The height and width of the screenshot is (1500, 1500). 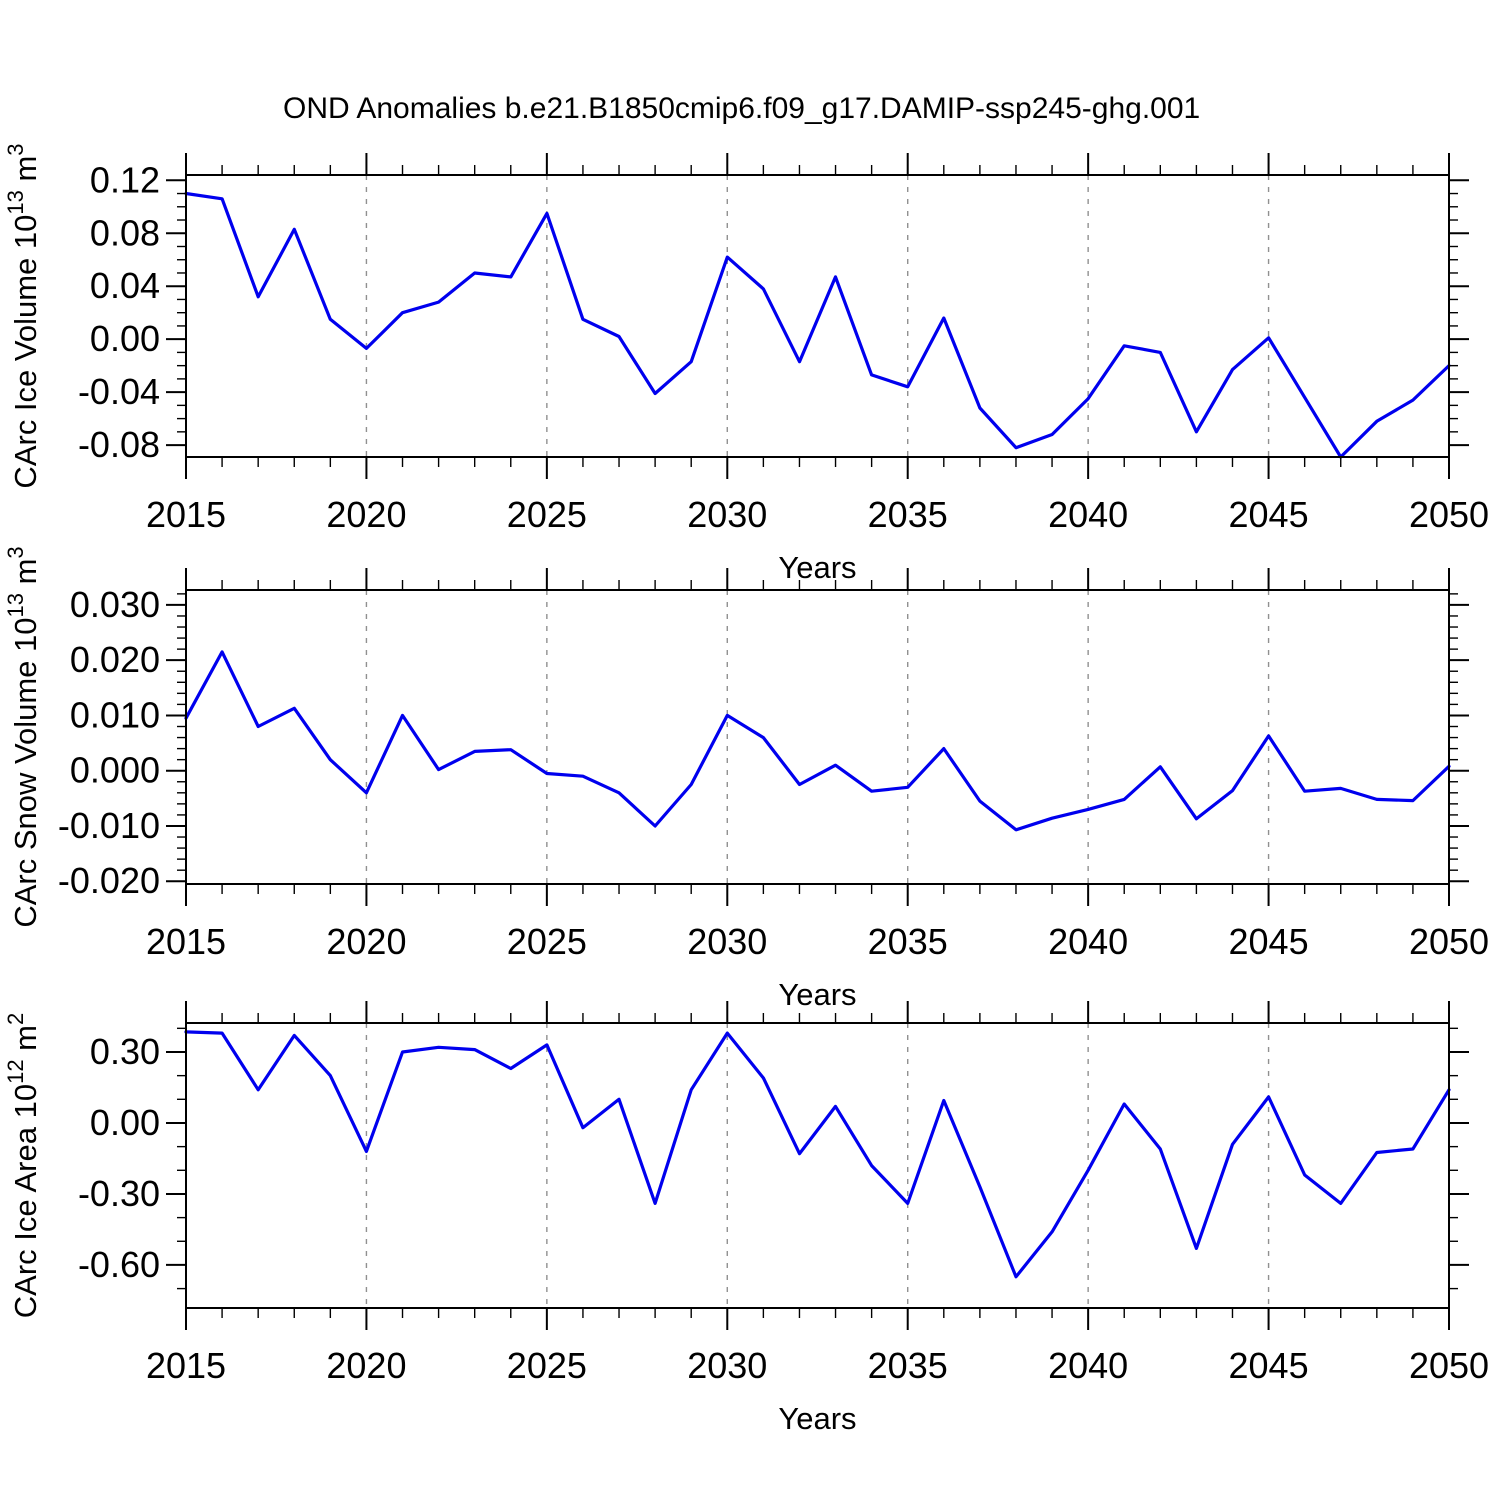 What do you see at coordinates (125, 1051) in the screenshot?
I see `y-tick-label: 0.30` at bounding box center [125, 1051].